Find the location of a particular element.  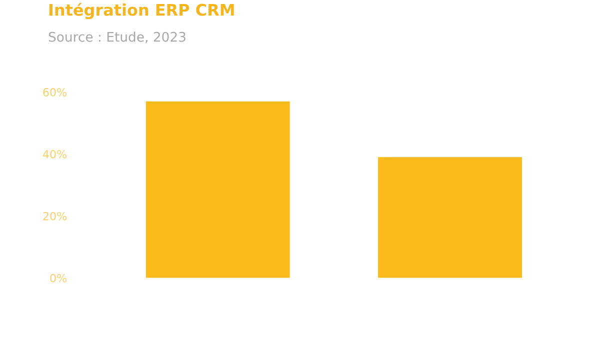

y-tick-label: 40% is located at coordinates (54, 154).